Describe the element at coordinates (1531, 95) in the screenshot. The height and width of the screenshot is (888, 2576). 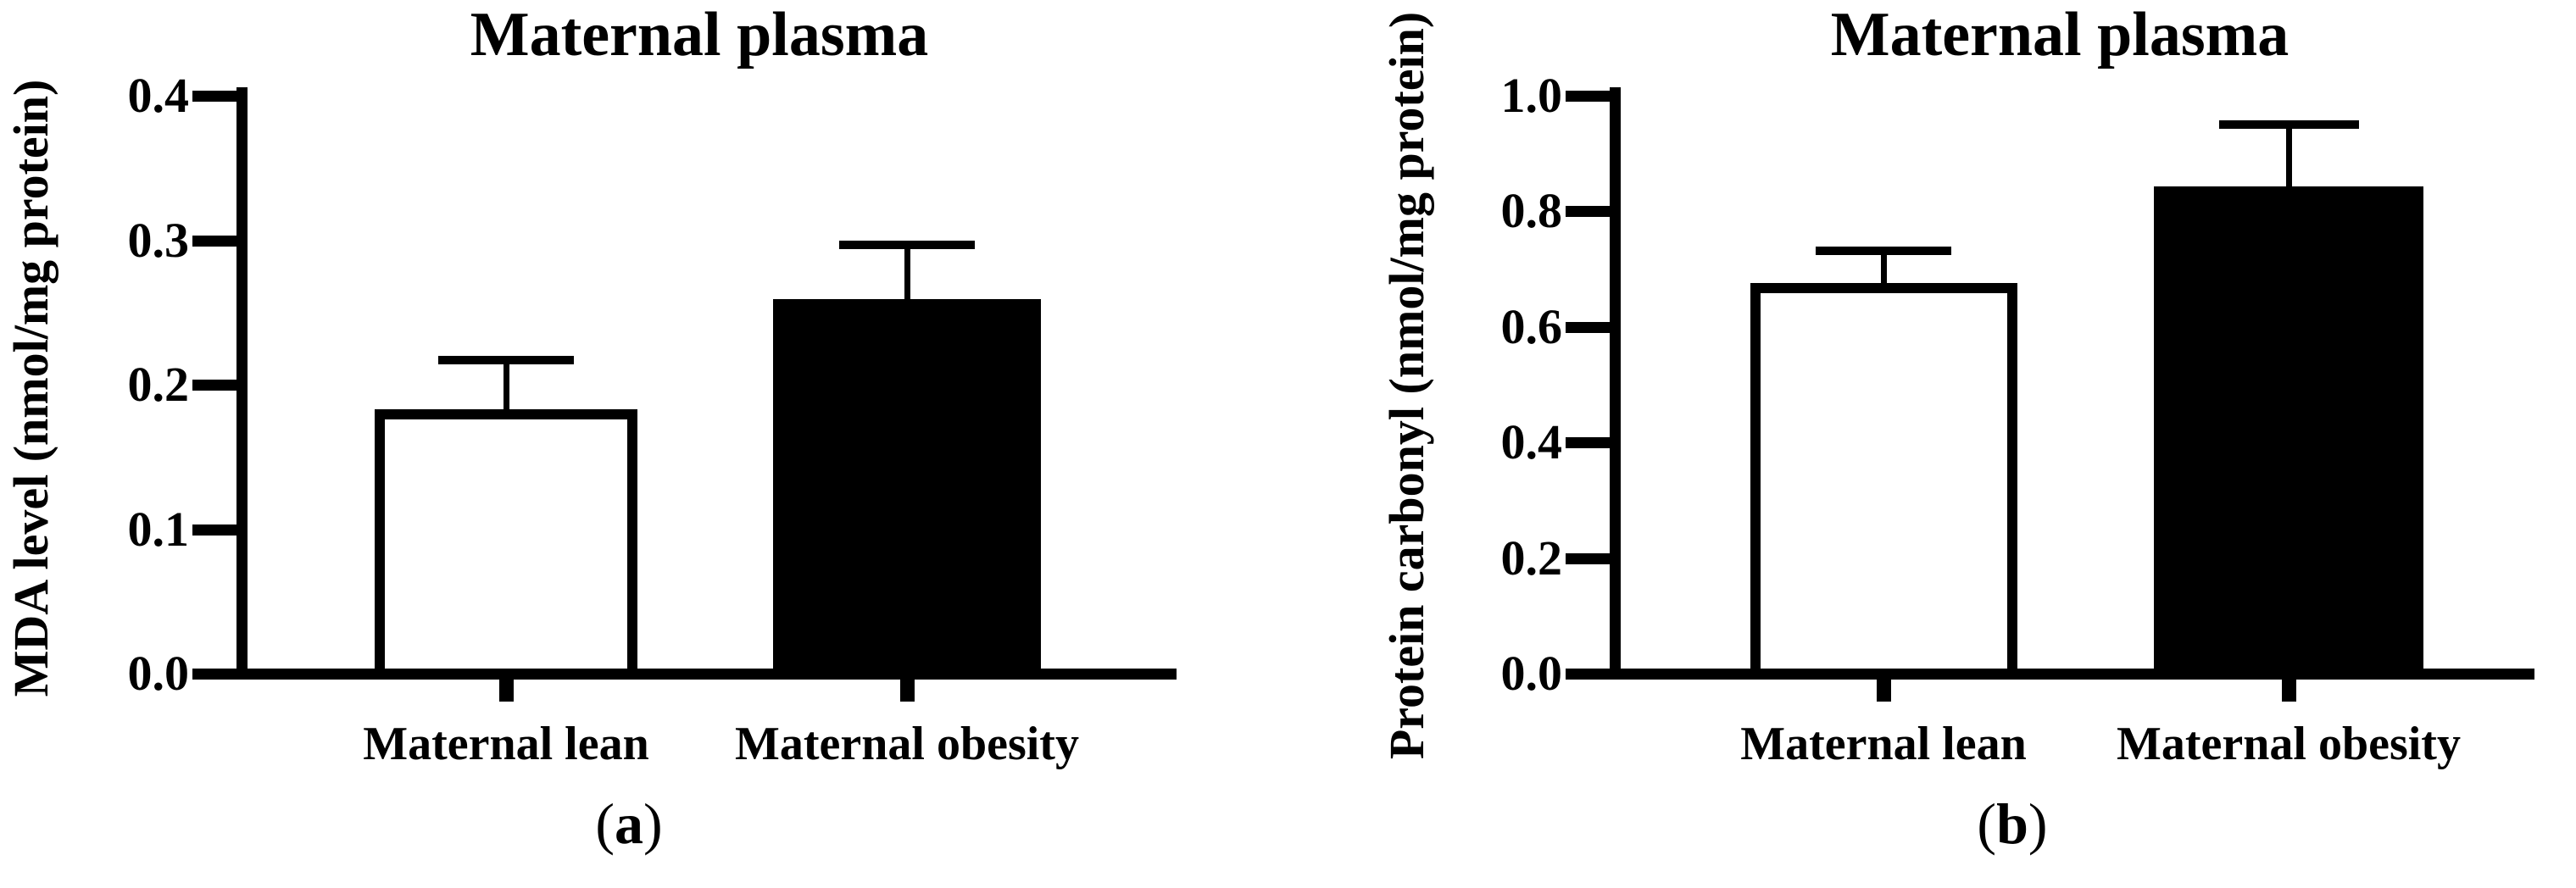
I see `y-tick-label: 1.0` at that location.